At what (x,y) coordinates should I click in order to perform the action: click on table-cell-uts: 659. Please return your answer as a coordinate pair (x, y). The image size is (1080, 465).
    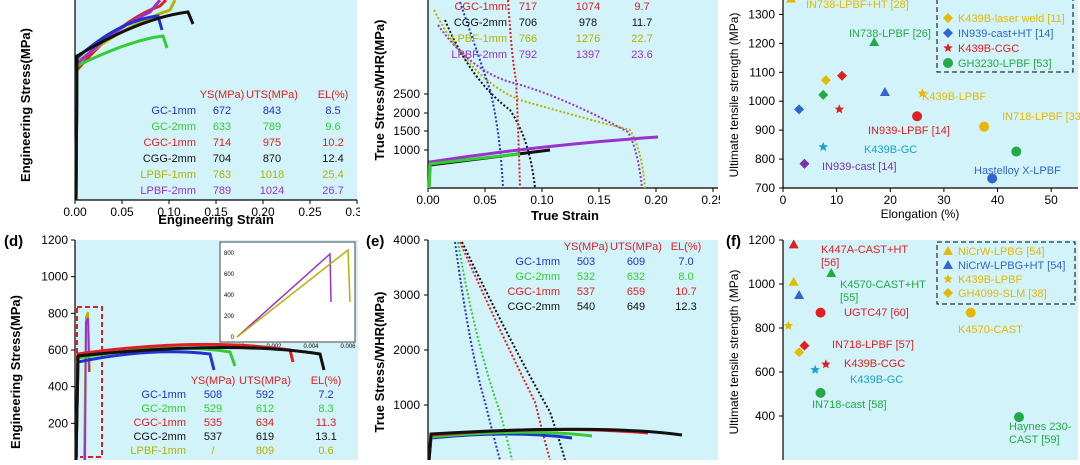
    Looking at the image, I should click on (636, 292).